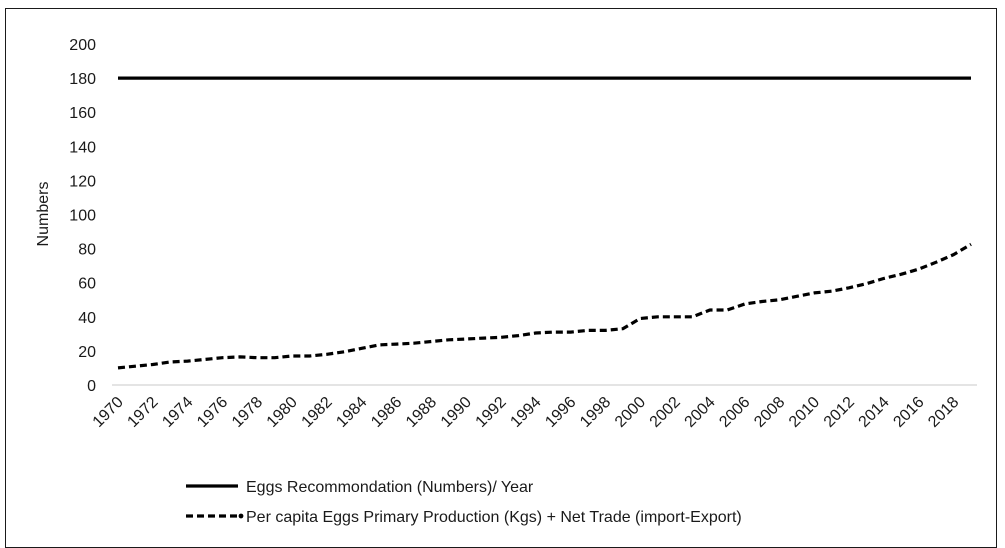 Image resolution: width=1005 pixels, height=548 pixels. What do you see at coordinates (247, 412) in the screenshot?
I see `x-tick-label: 1978` at bounding box center [247, 412].